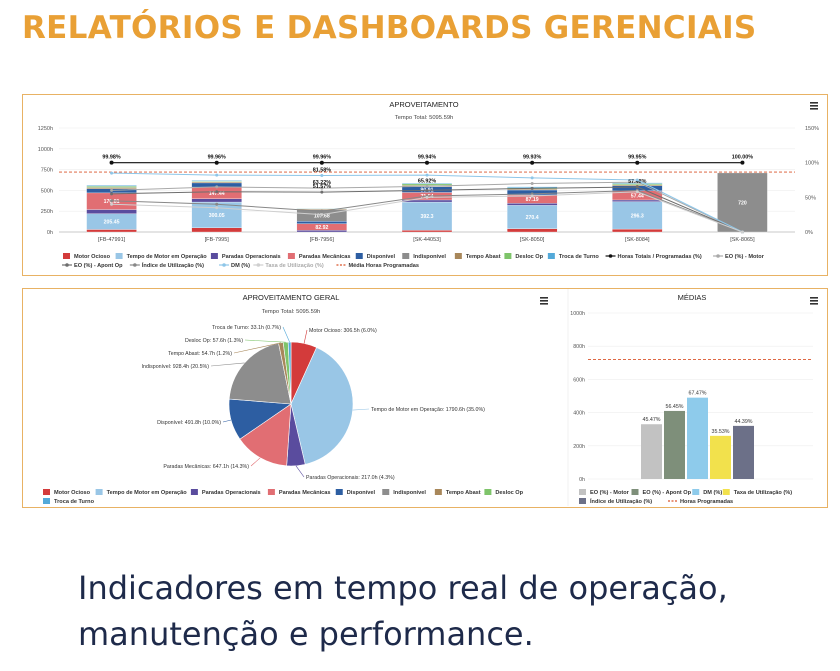 The height and width of the screenshot is (671, 840). What do you see at coordinates (814, 301) in the screenshot?
I see `medias-menu-icon` at bounding box center [814, 301].